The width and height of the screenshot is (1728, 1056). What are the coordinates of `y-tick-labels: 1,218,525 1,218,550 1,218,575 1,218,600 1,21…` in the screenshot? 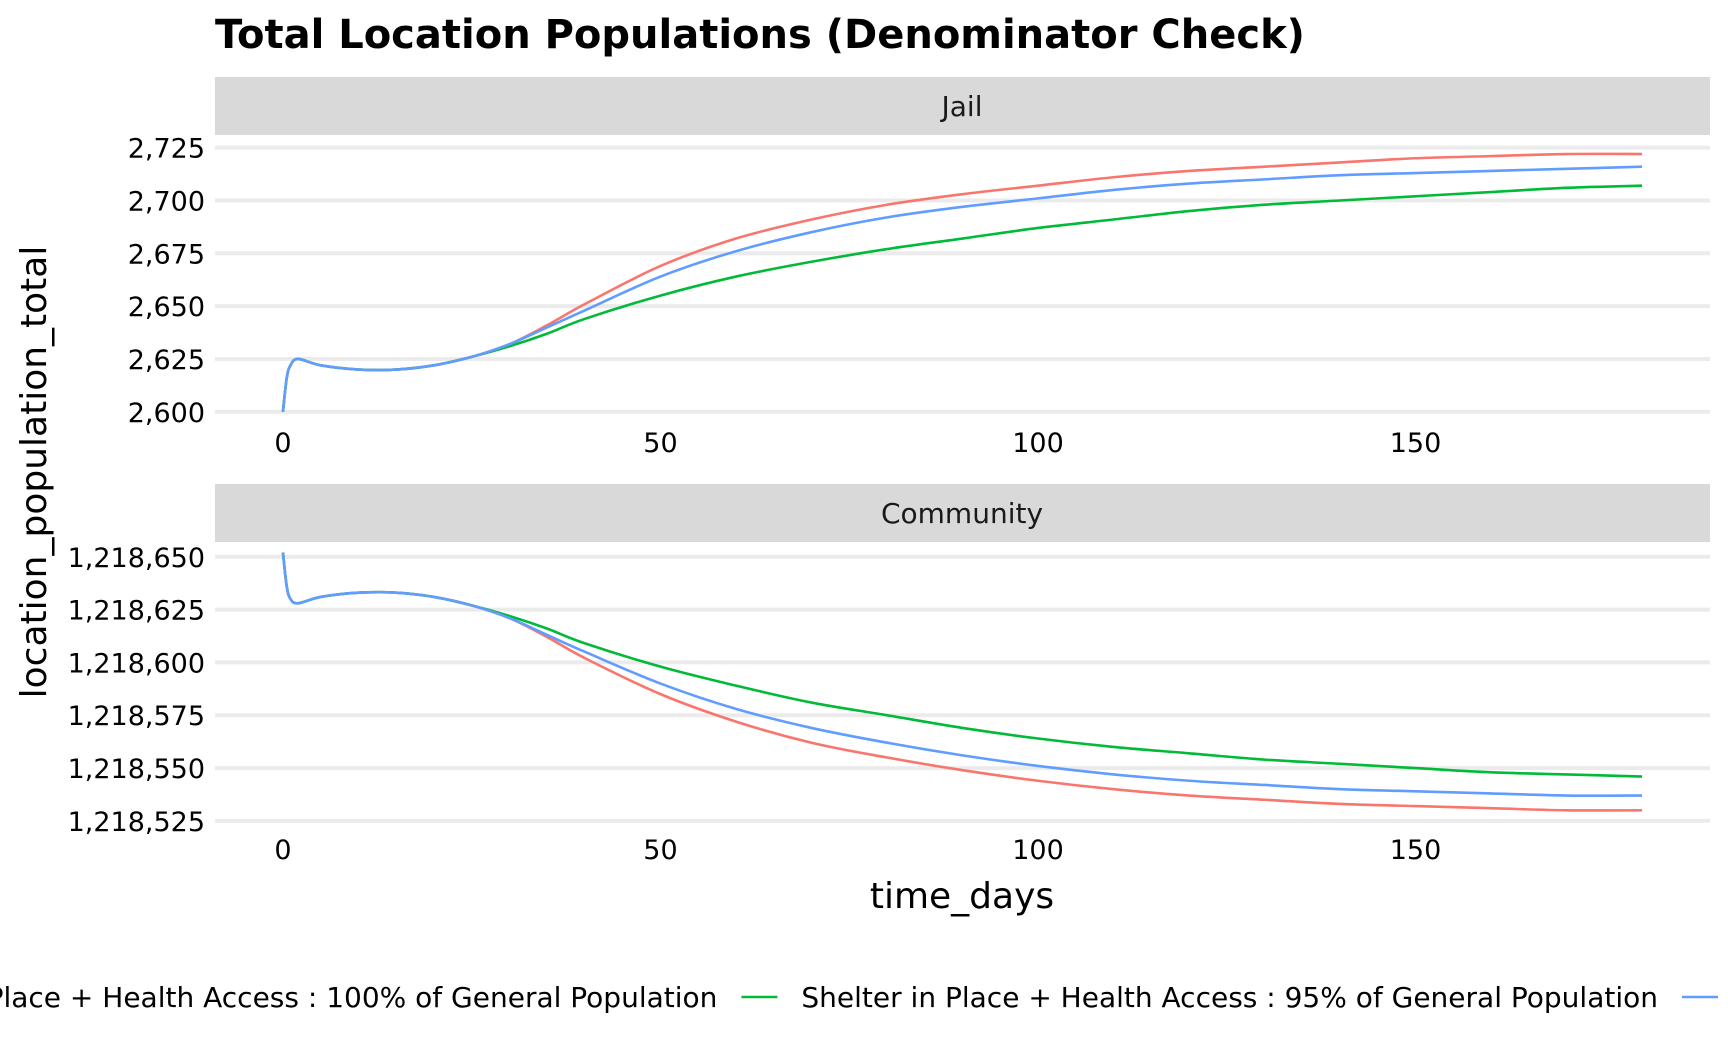 It's located at (136, 690).